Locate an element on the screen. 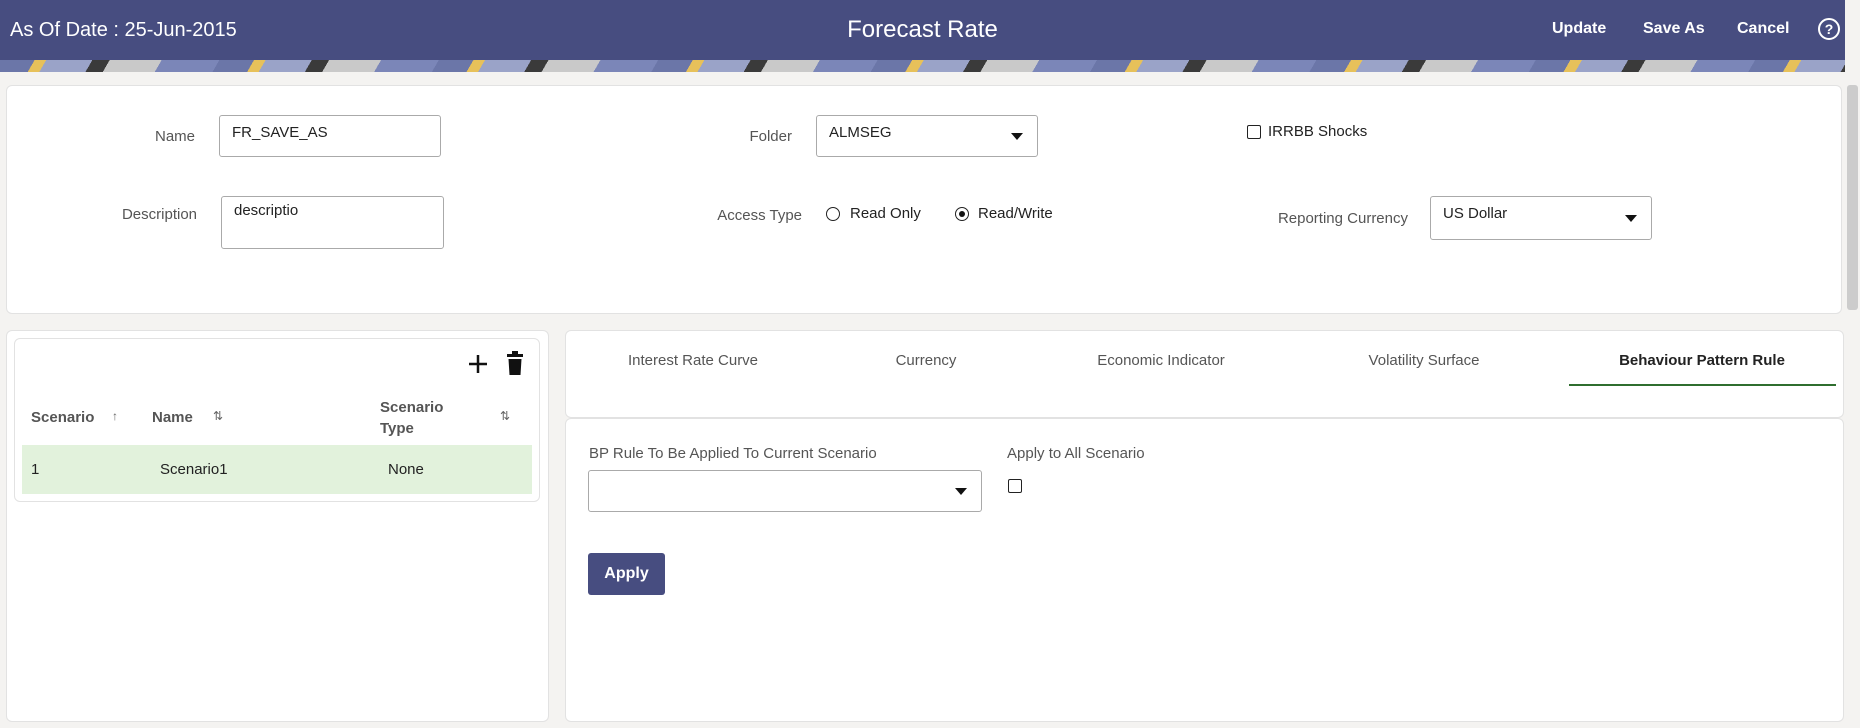  tab-volatility-surface: Volatility Surface is located at coordinates (1424, 360).